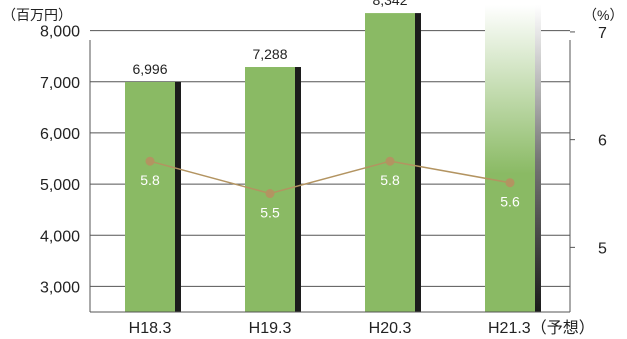 The height and width of the screenshot is (339, 627). What do you see at coordinates (510, 202) in the screenshot?
I see `line-value-label: 5.6` at bounding box center [510, 202].